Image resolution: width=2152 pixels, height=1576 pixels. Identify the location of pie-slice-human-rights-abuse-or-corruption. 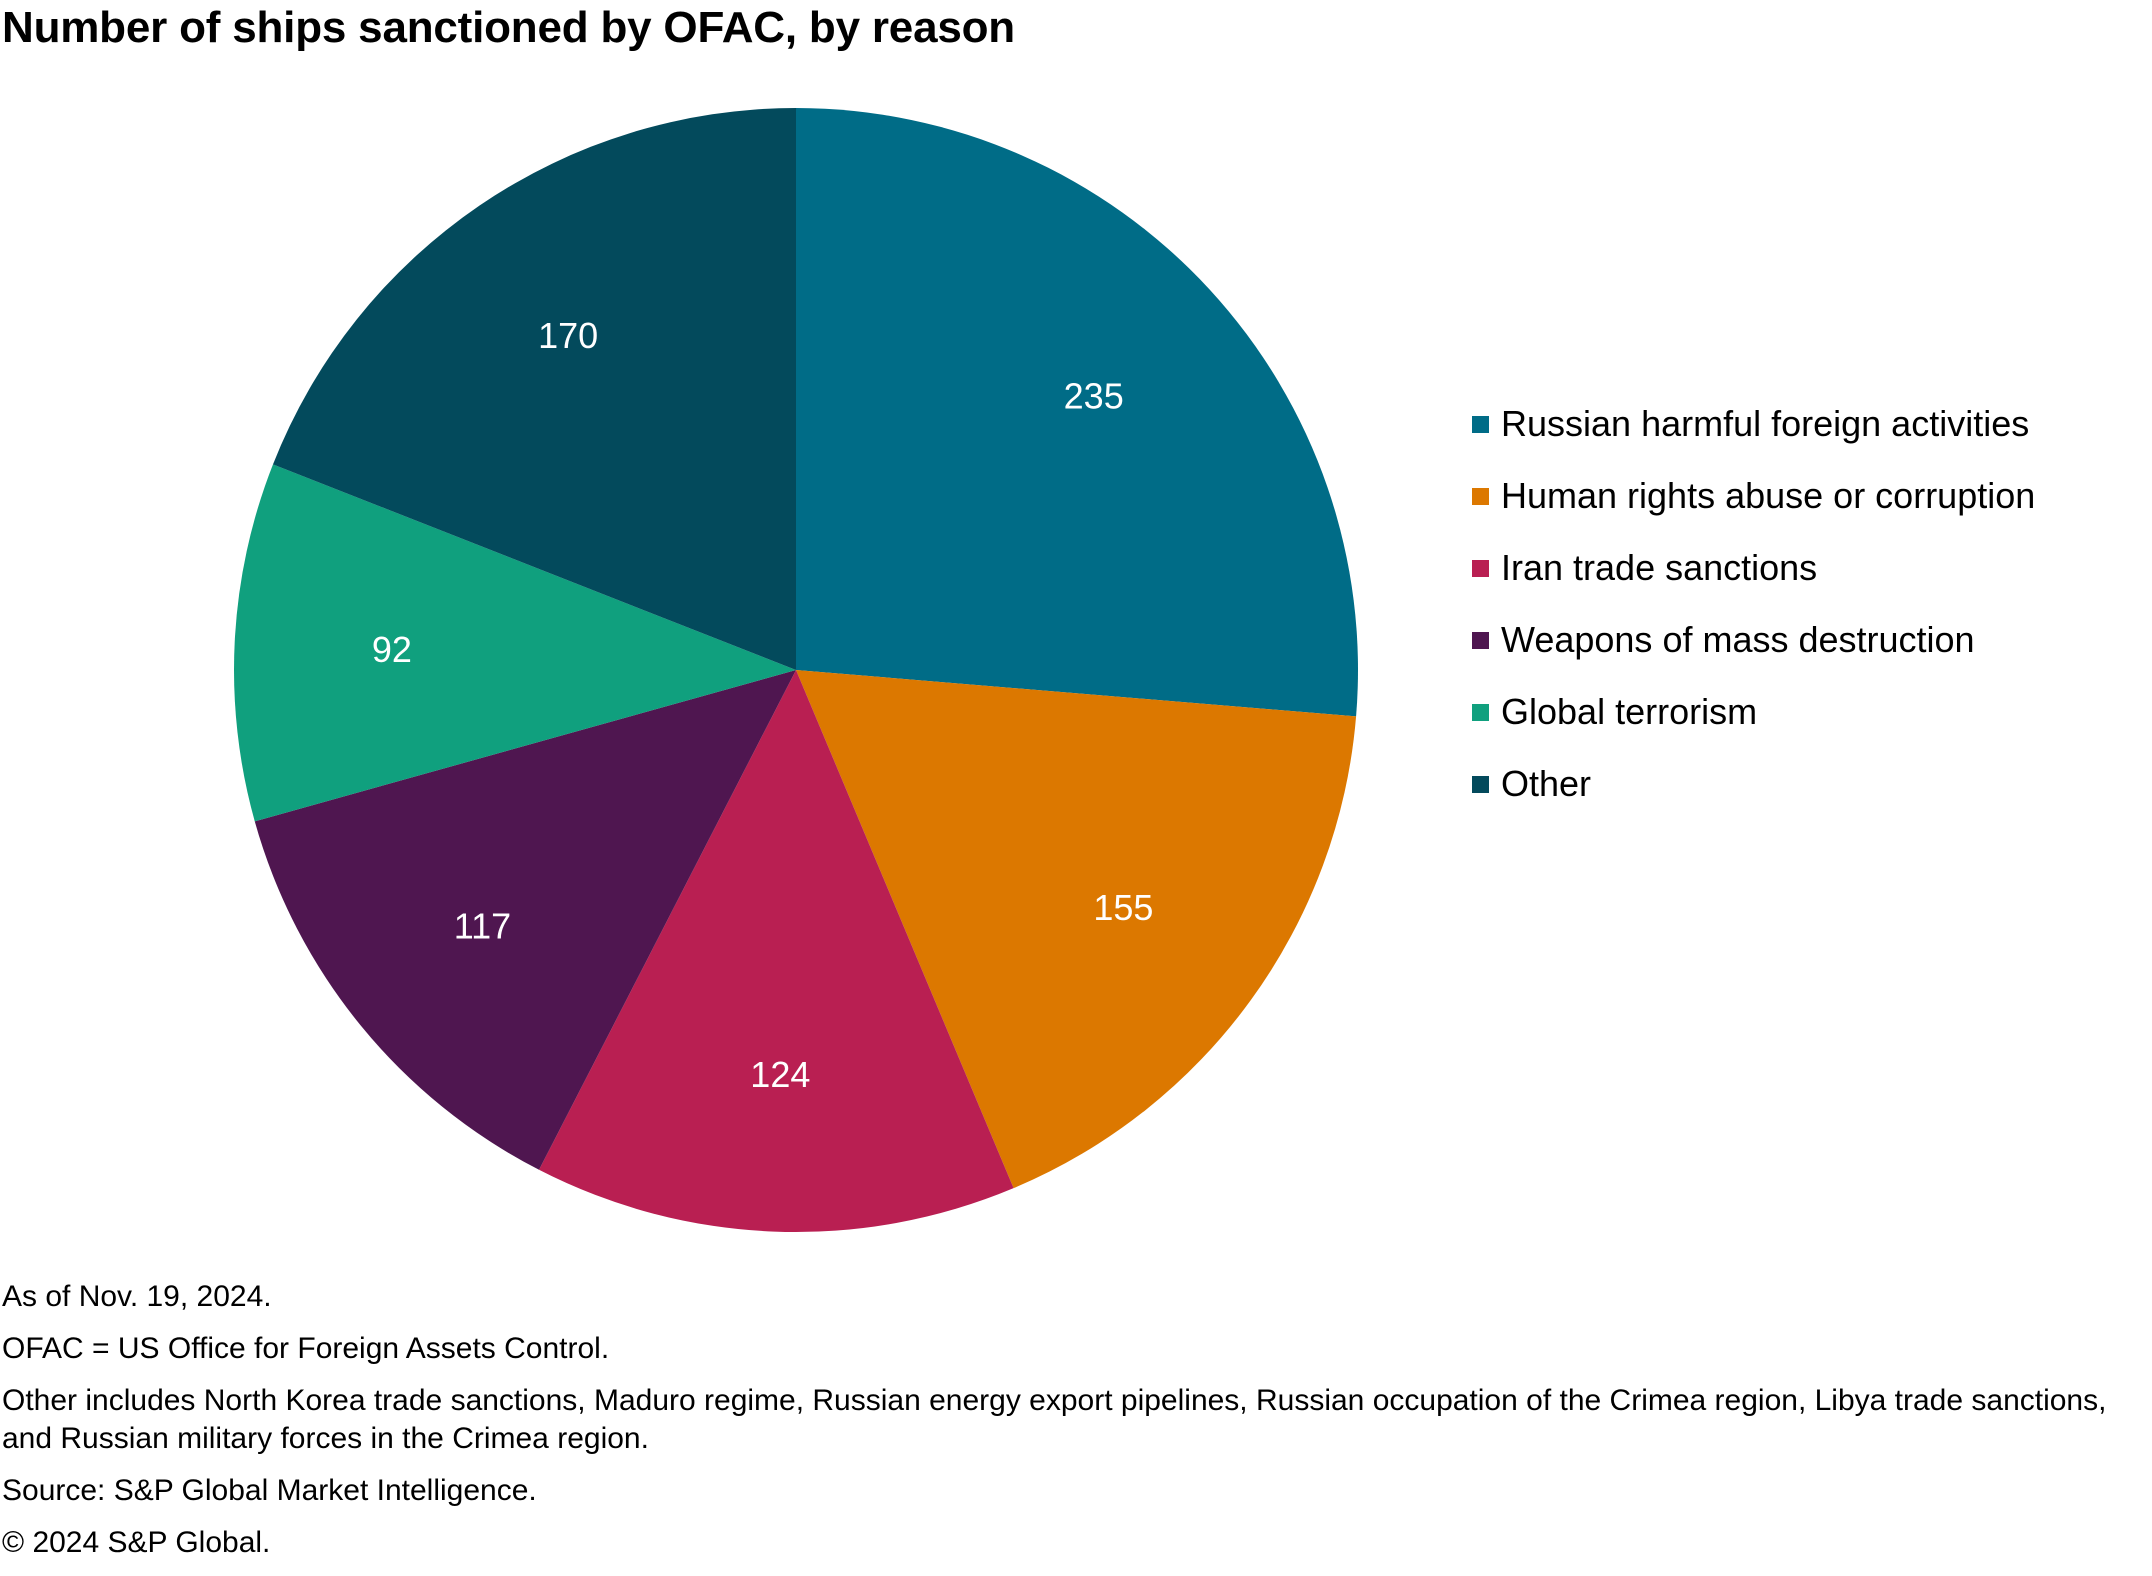
(1076, 929).